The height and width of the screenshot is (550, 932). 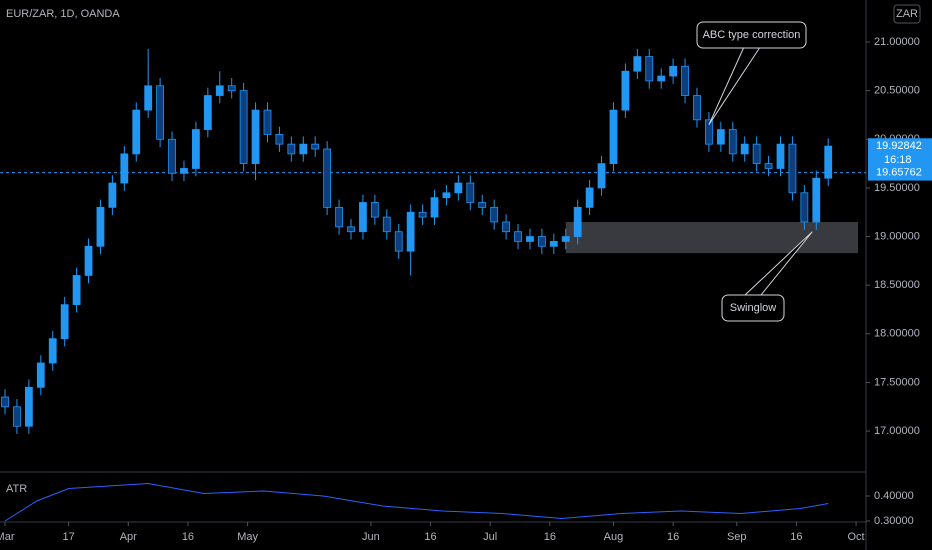 What do you see at coordinates (16, 489) in the screenshot?
I see `atr-title: ATR` at bounding box center [16, 489].